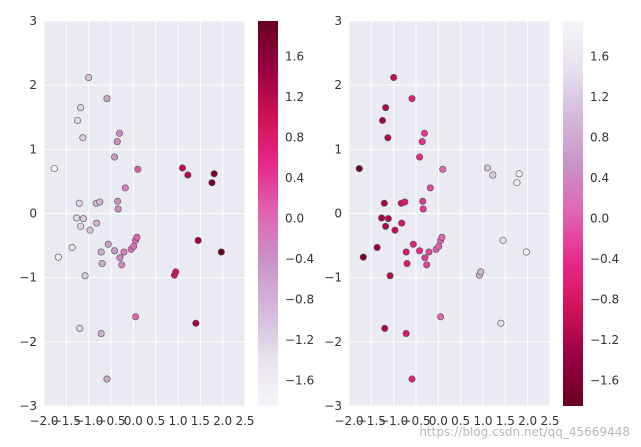  I want to click on y-tick-label: −3, so click(333, 406).